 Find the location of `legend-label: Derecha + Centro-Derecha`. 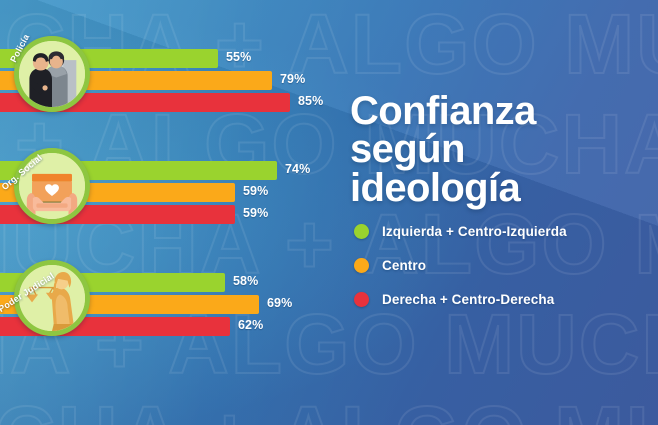

legend-label: Derecha + Centro-Derecha is located at coordinates (468, 299).